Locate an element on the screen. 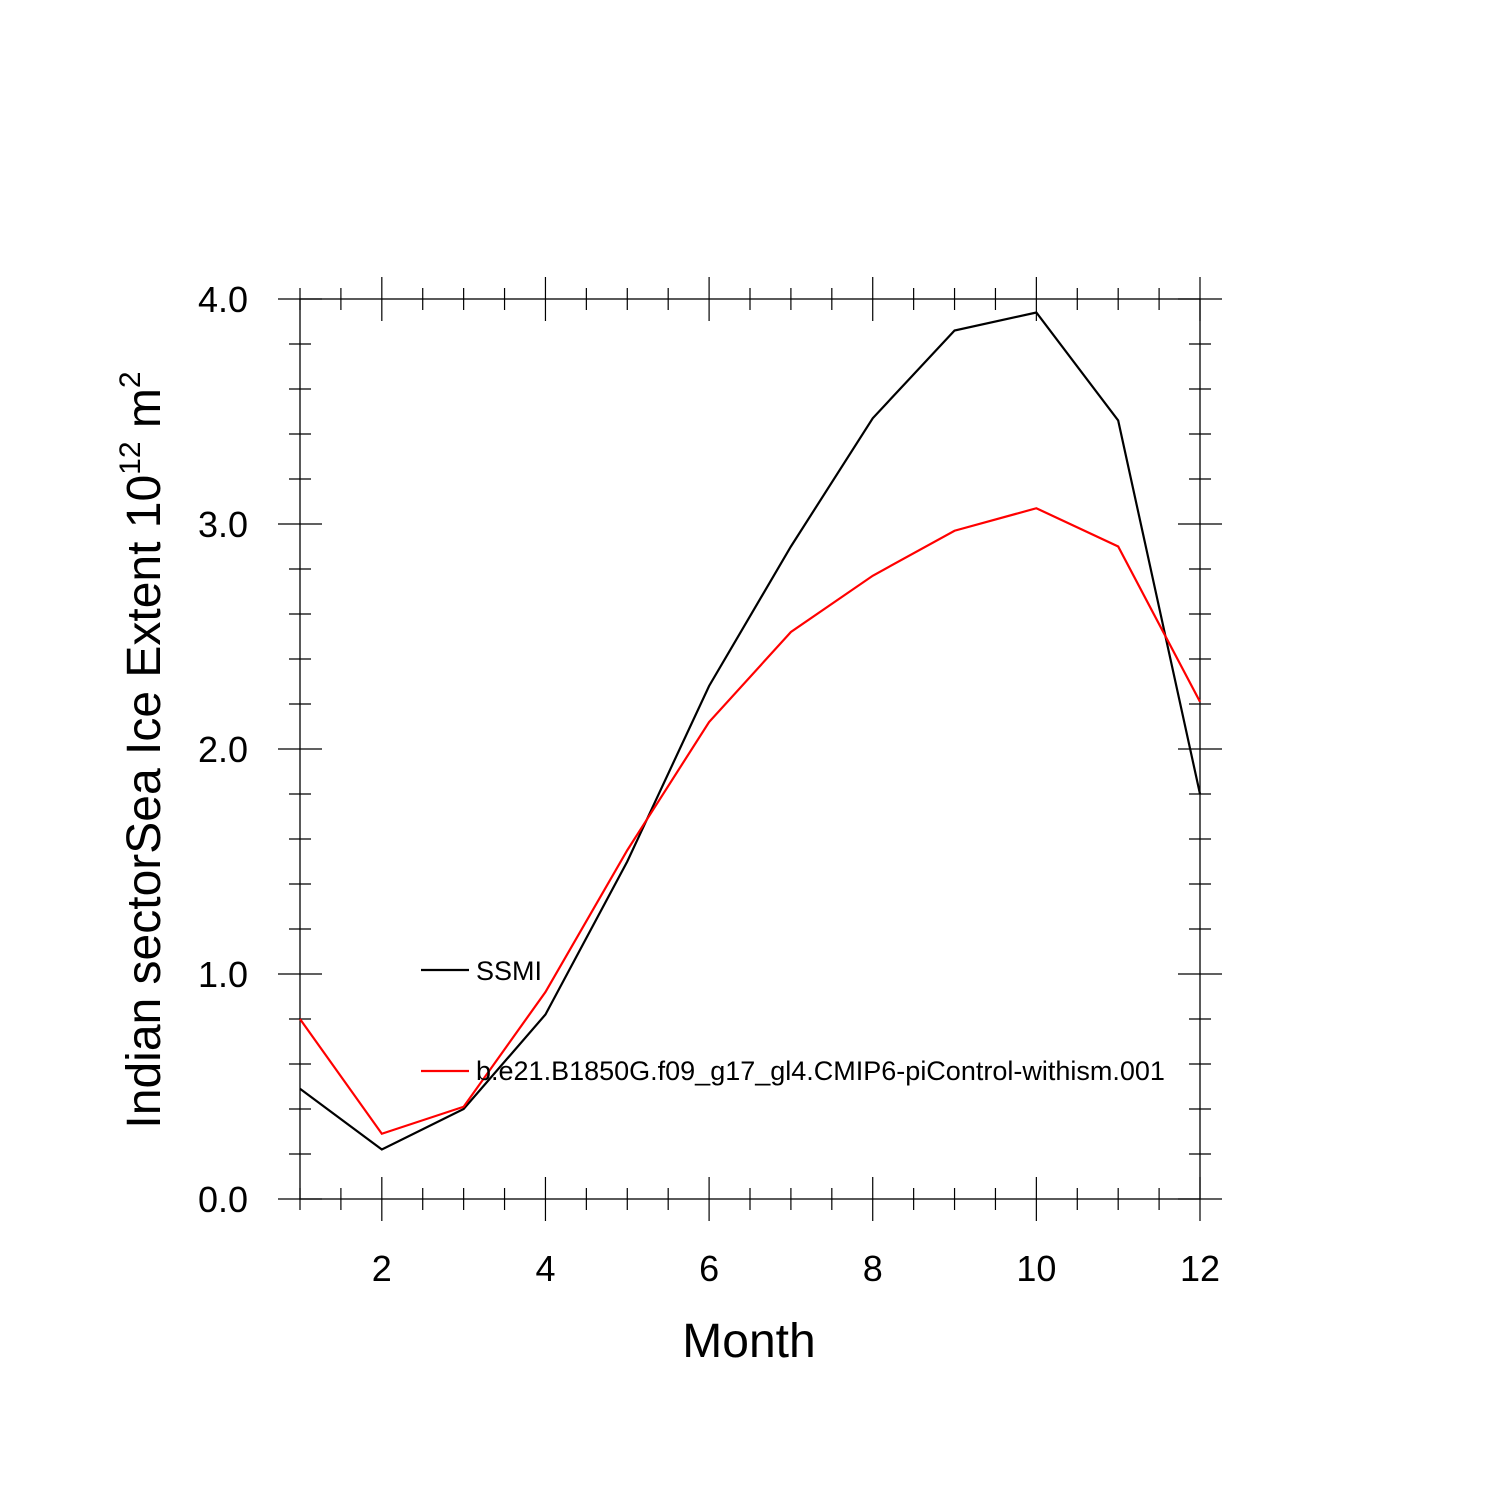 This screenshot has height=1500, width=1500. x-tick-labels: 2 4 6 8 10 12 is located at coordinates (796, 1268).